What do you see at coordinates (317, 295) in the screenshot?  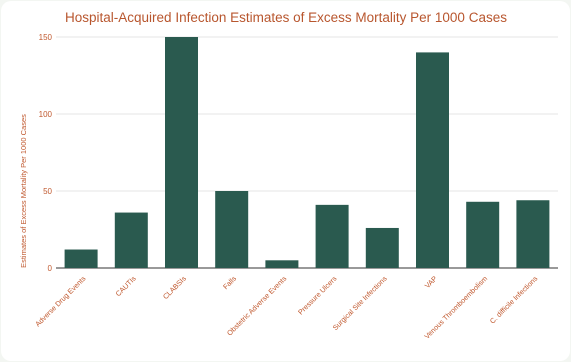 I see `x-tick-label: Pressure Ulcers` at bounding box center [317, 295].